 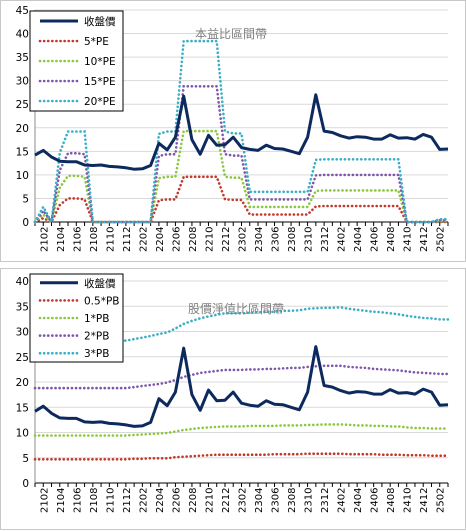 I want to click on chart-title: 股價淨值比區間帶, so click(x=236, y=308).